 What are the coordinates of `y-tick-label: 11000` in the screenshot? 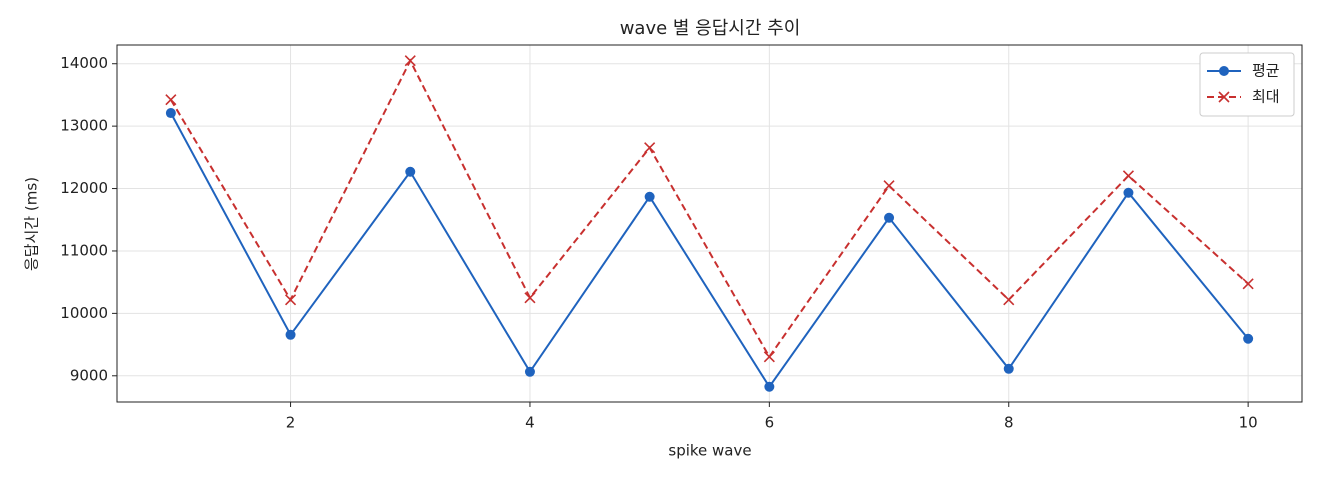 It's located at (84, 250).